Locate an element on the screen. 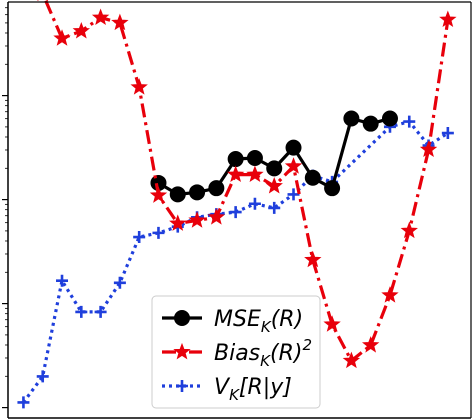 This screenshot has width=474, height=420. legend-entry-mse: MSEK(R) is located at coordinates (232, 321).